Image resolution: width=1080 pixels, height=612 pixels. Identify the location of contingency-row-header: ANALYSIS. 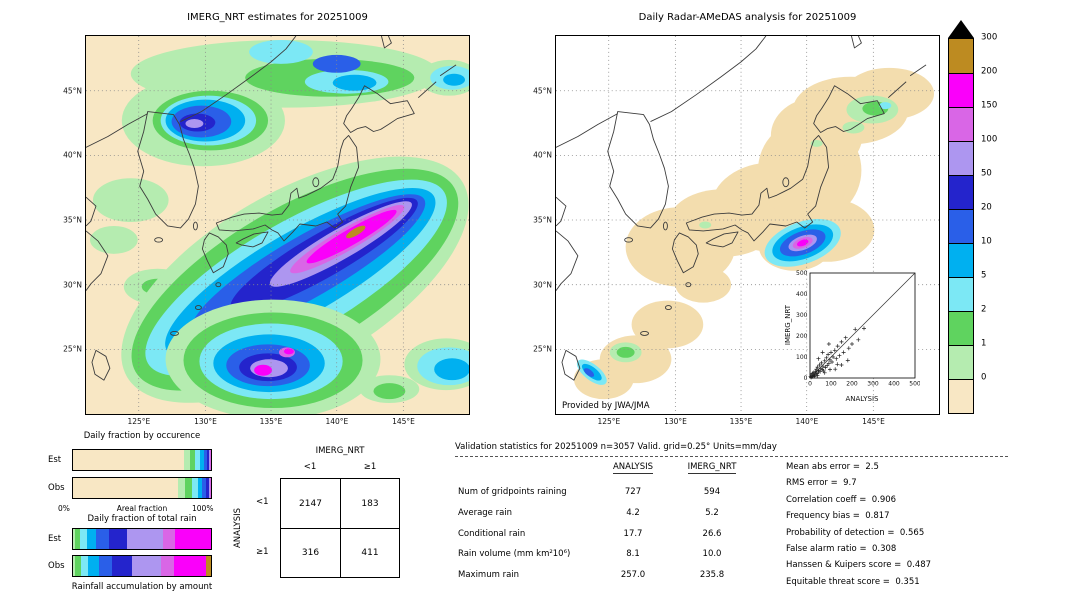
(238, 528).